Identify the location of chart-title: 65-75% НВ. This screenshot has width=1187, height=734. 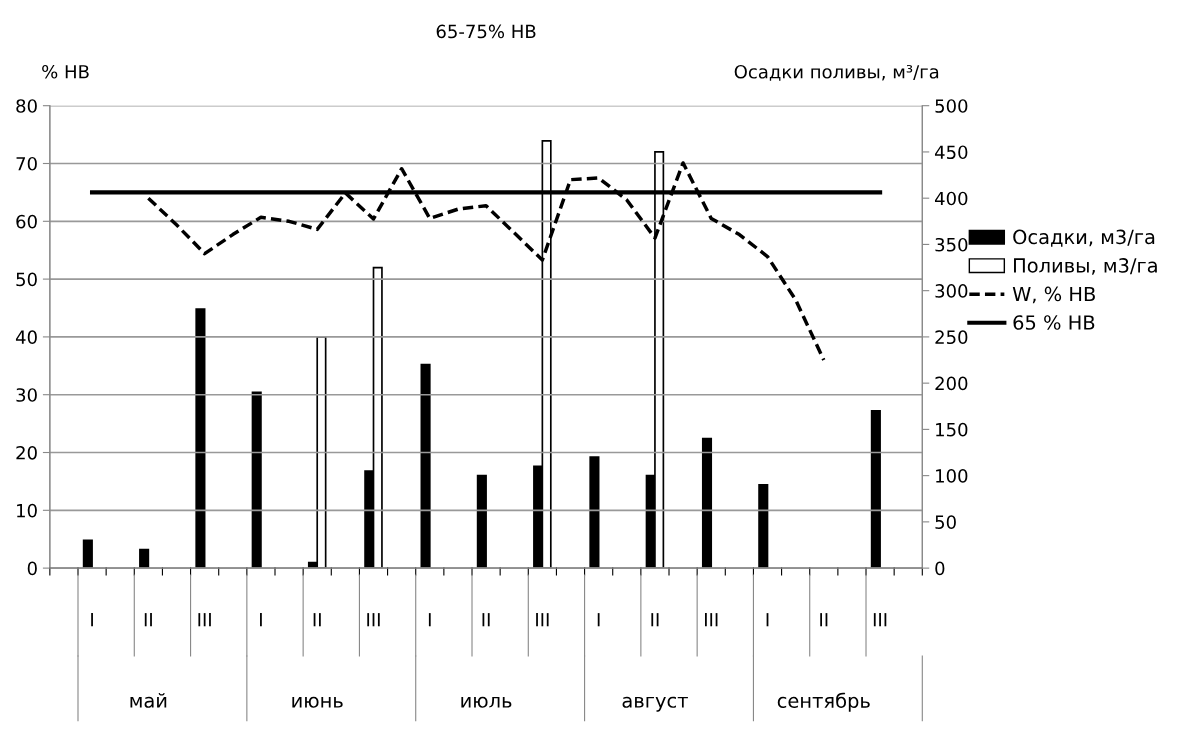
(486, 31).